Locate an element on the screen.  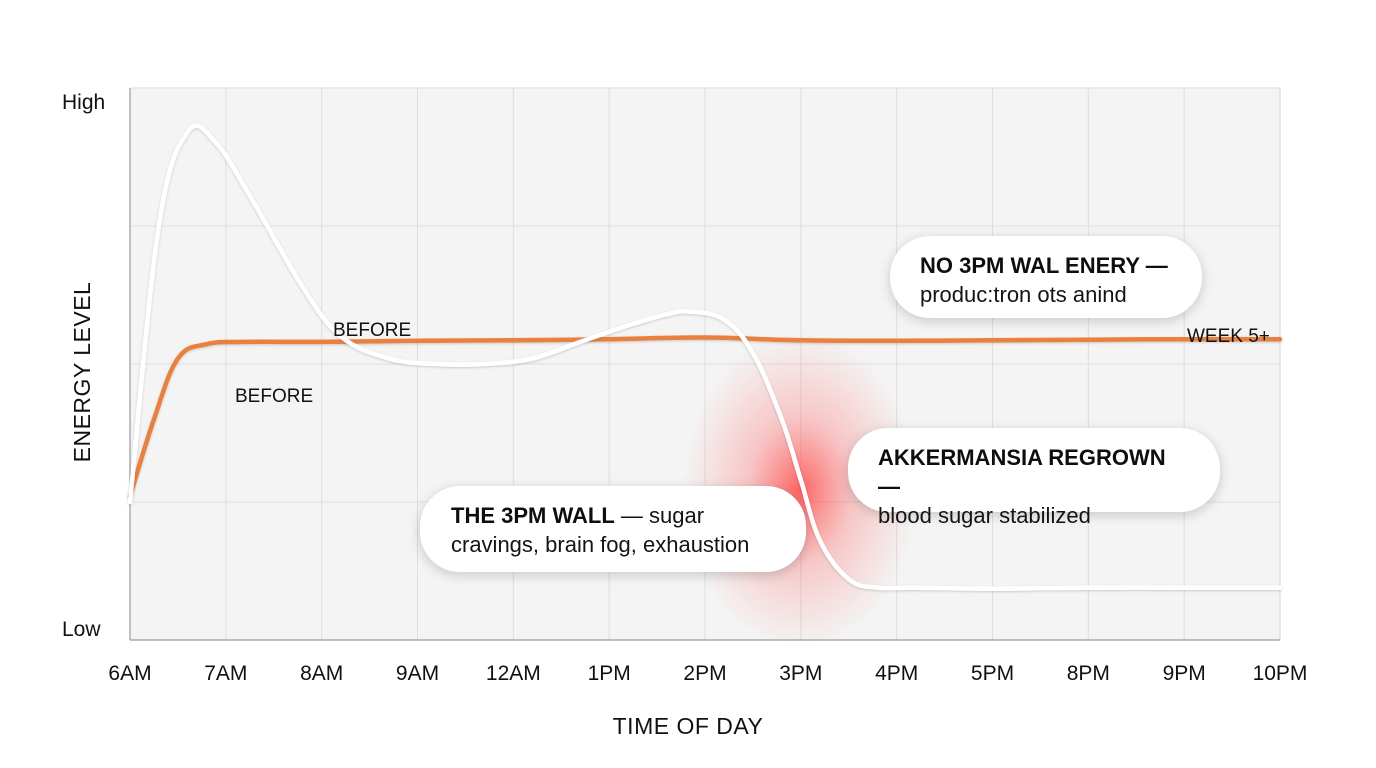
x-tick-label: 2PM is located at coordinates (704, 673).